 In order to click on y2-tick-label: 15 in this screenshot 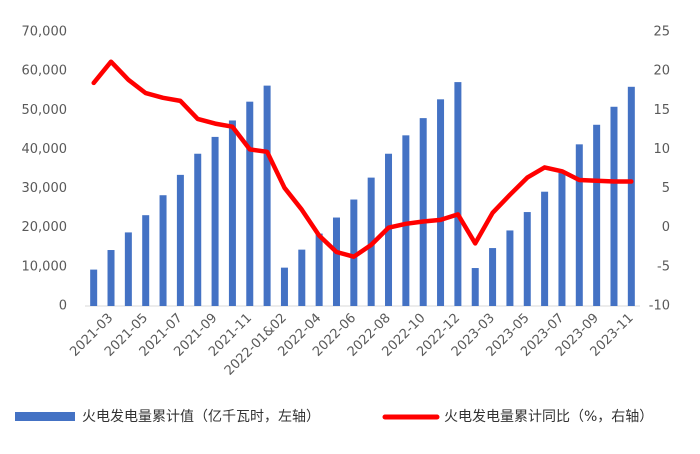, I will do `click(661, 110)`.